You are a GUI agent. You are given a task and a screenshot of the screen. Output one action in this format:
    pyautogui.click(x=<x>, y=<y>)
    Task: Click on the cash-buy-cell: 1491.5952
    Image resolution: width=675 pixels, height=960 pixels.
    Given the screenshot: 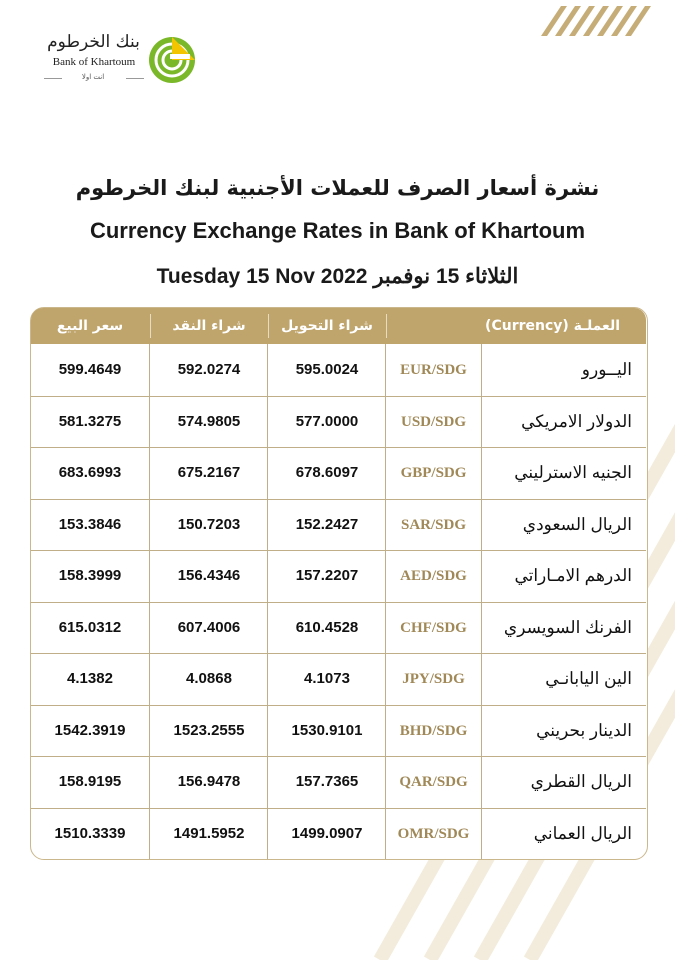 What is the action you would take?
    pyautogui.click(x=209, y=833)
    